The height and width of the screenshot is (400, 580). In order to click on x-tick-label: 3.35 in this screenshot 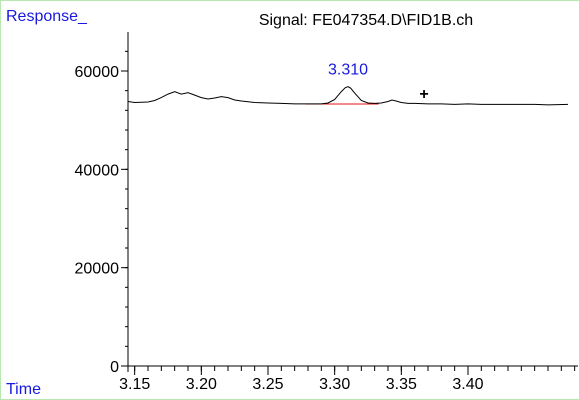, I will do `click(401, 384)`.